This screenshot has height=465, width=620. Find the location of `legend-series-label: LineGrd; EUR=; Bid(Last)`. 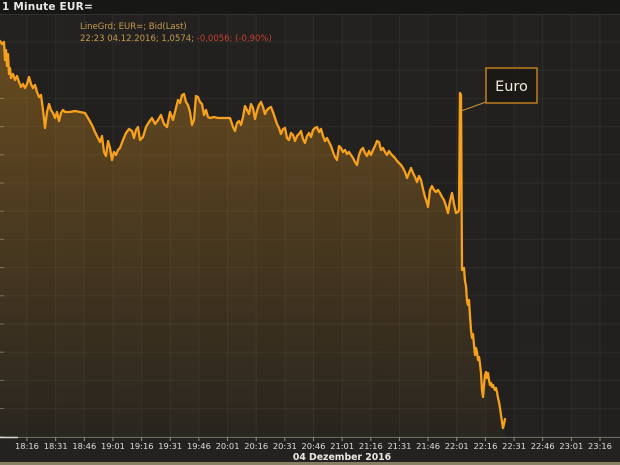

legend-series-label: LineGrd; EUR=; Bid(Last) is located at coordinates (133, 27).